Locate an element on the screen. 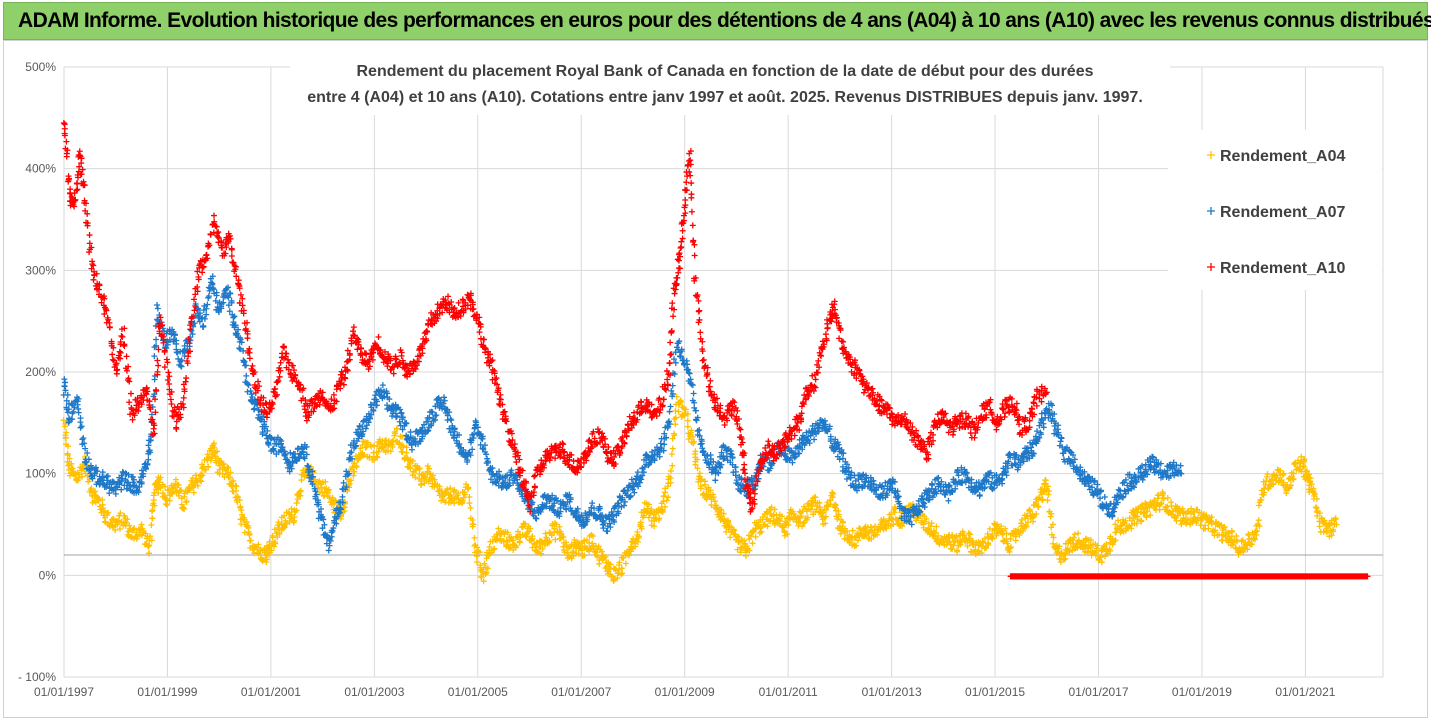 The height and width of the screenshot is (721, 1431). chart-title-background is located at coordinates (730, 85).